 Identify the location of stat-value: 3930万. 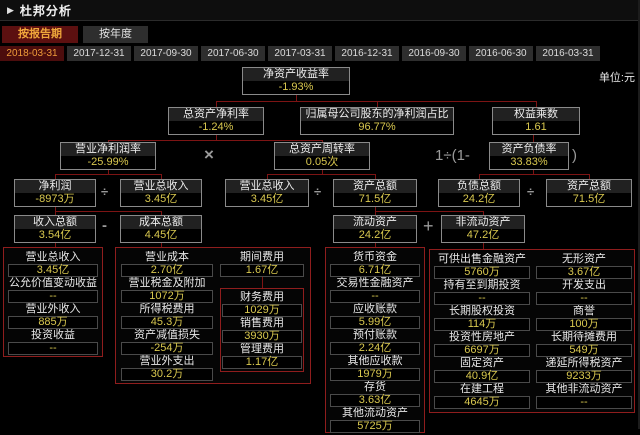
(262, 336).